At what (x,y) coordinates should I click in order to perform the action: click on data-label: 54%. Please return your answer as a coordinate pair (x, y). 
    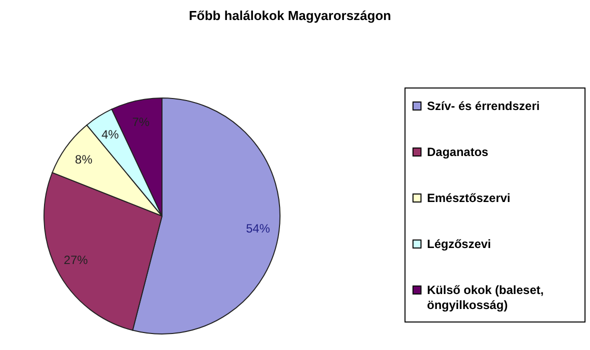
    Looking at the image, I should click on (258, 228).